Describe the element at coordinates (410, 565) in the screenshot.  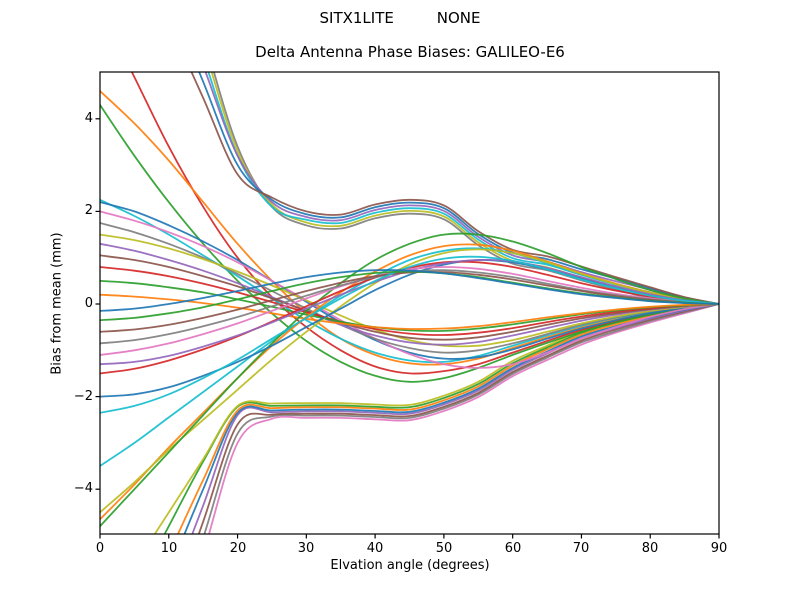
I see `x-axis-label: Elvation angle (degrees)` at that location.